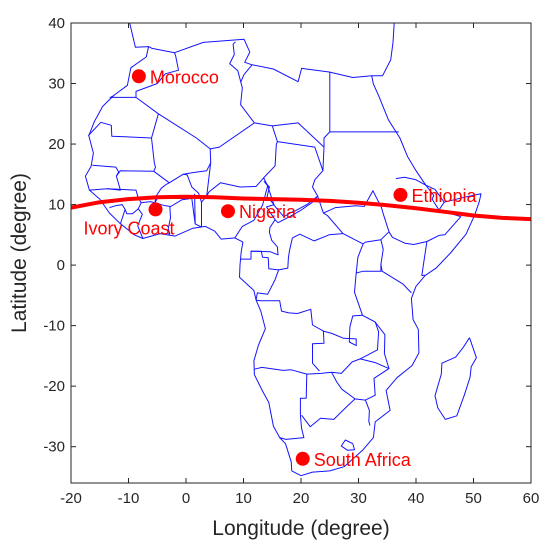  Describe the element at coordinates (129, 498) in the screenshot. I see `x-tick-label: -10` at that location.